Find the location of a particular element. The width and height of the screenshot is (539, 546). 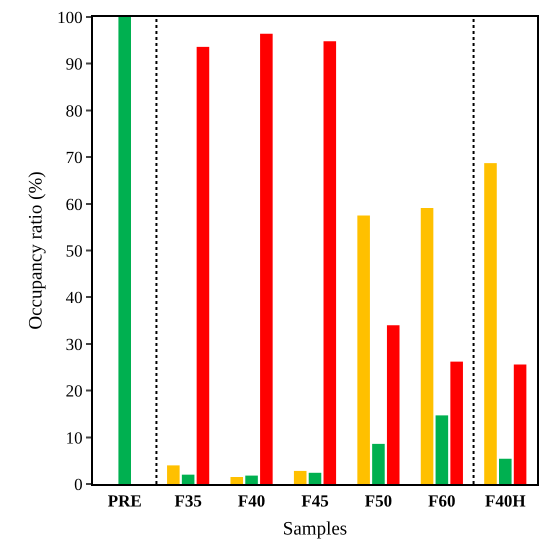

x-tick-label: F40 is located at coordinates (252, 500).